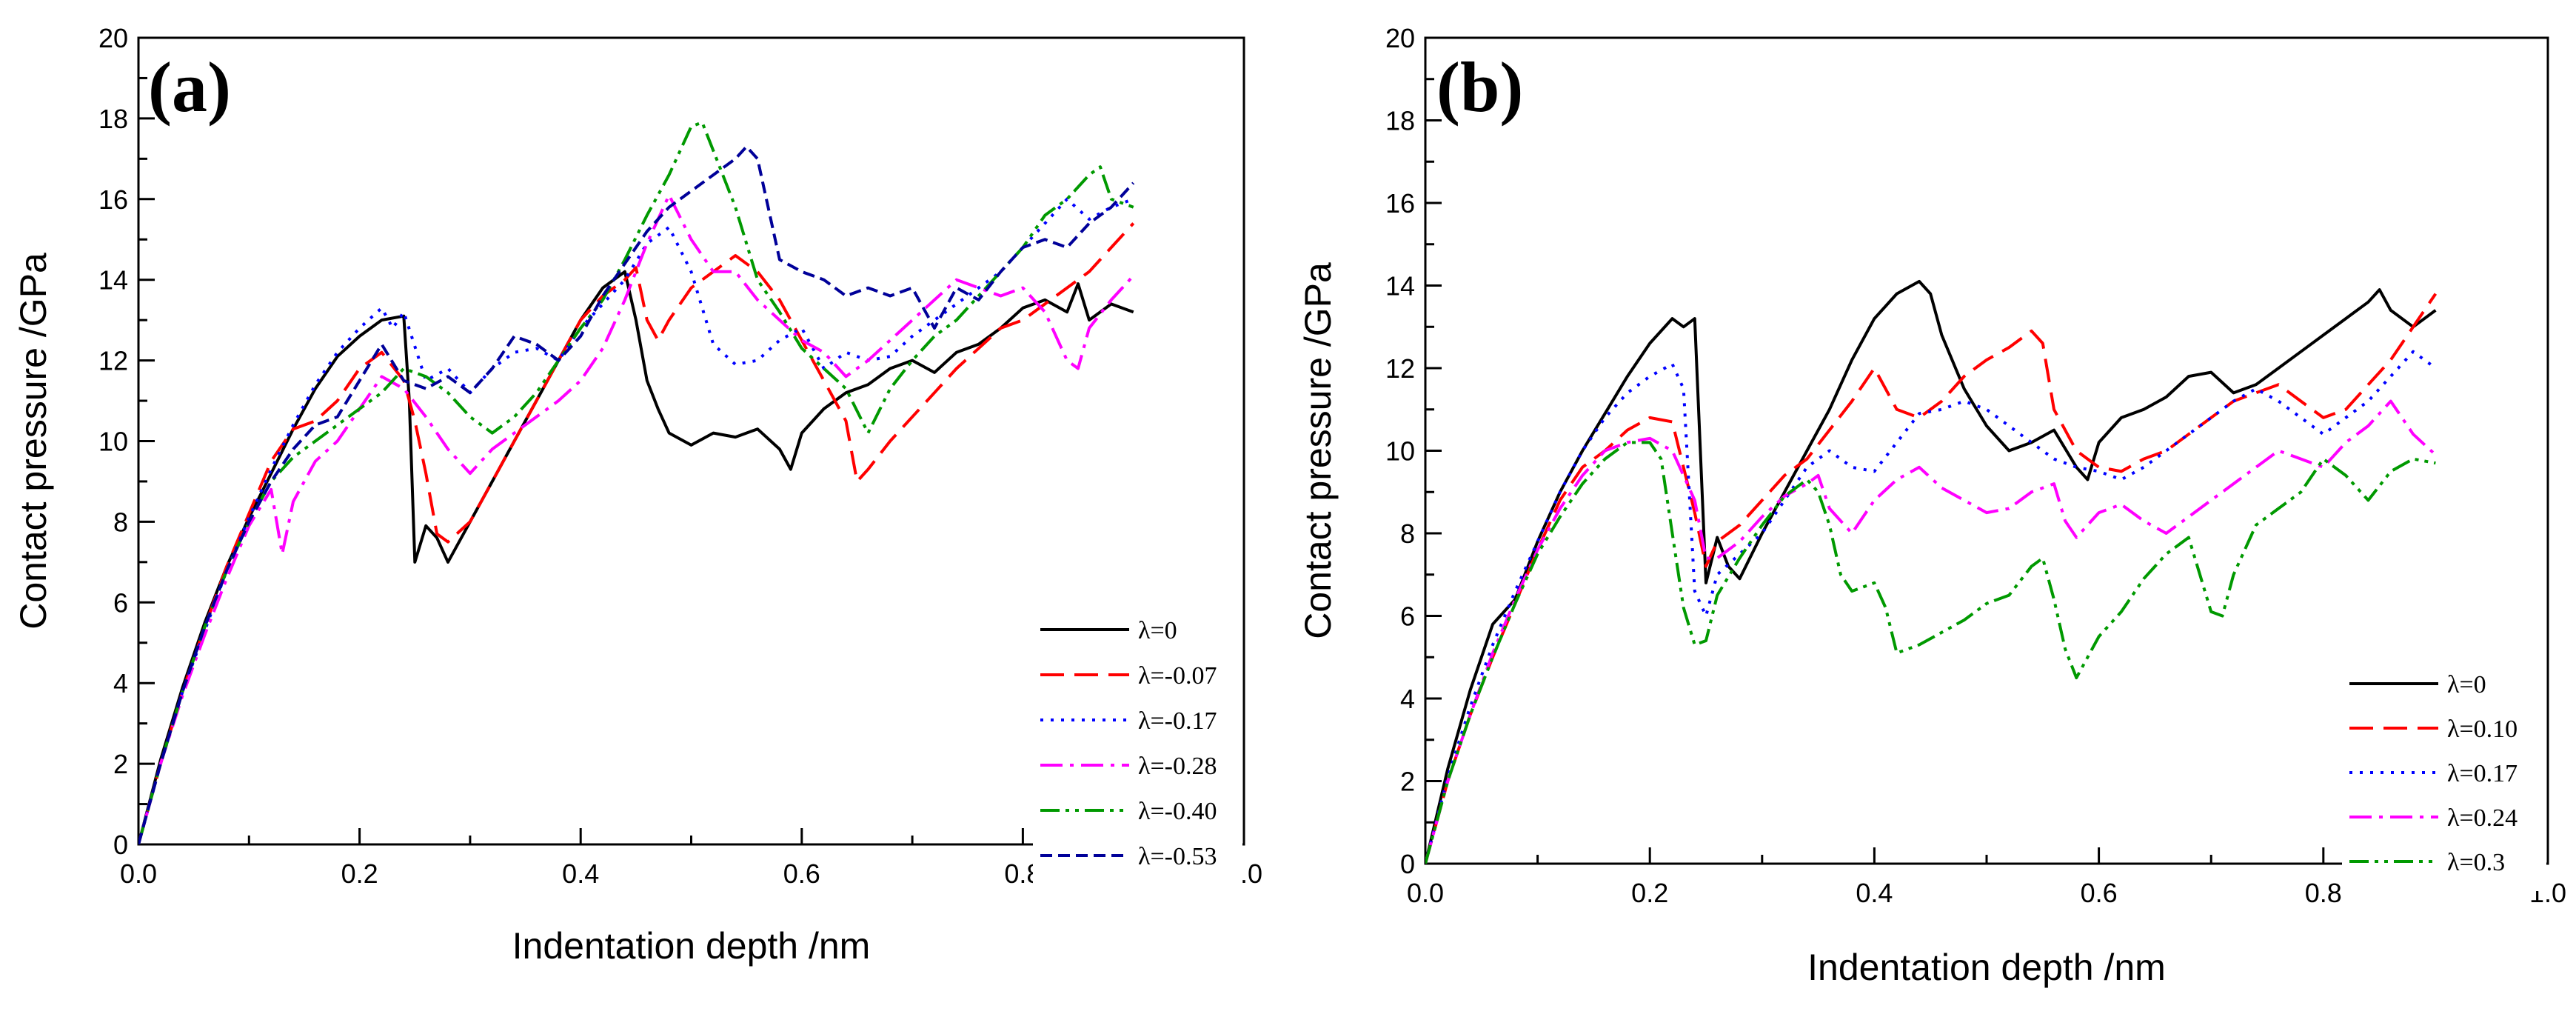 The image size is (2576, 1017). What do you see at coordinates (1177, 856) in the screenshot?
I see `legend-entry: λ=-0.53` at bounding box center [1177, 856].